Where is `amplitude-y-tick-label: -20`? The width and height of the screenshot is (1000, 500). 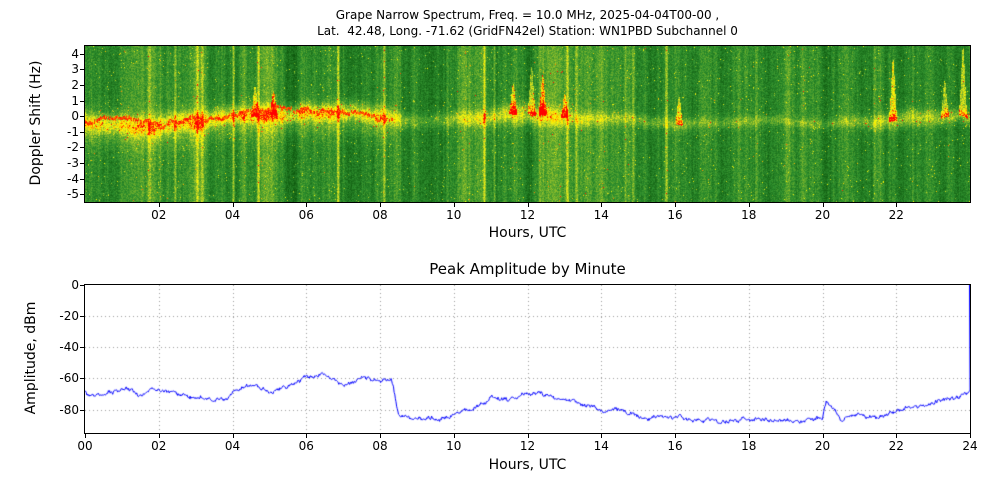
amplitude-y-tick-label: -20 is located at coordinates (69, 316).